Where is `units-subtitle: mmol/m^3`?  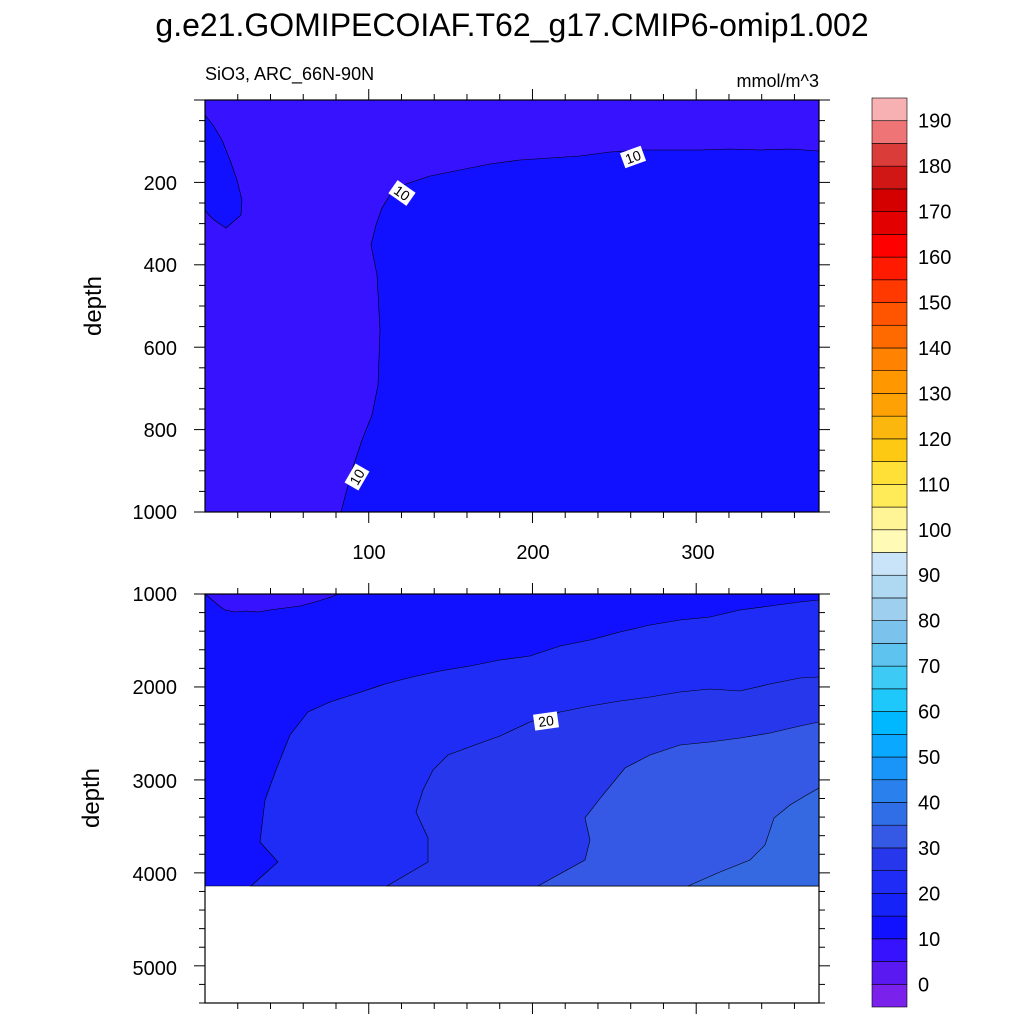 units-subtitle: mmol/m^3 is located at coordinates (778, 81).